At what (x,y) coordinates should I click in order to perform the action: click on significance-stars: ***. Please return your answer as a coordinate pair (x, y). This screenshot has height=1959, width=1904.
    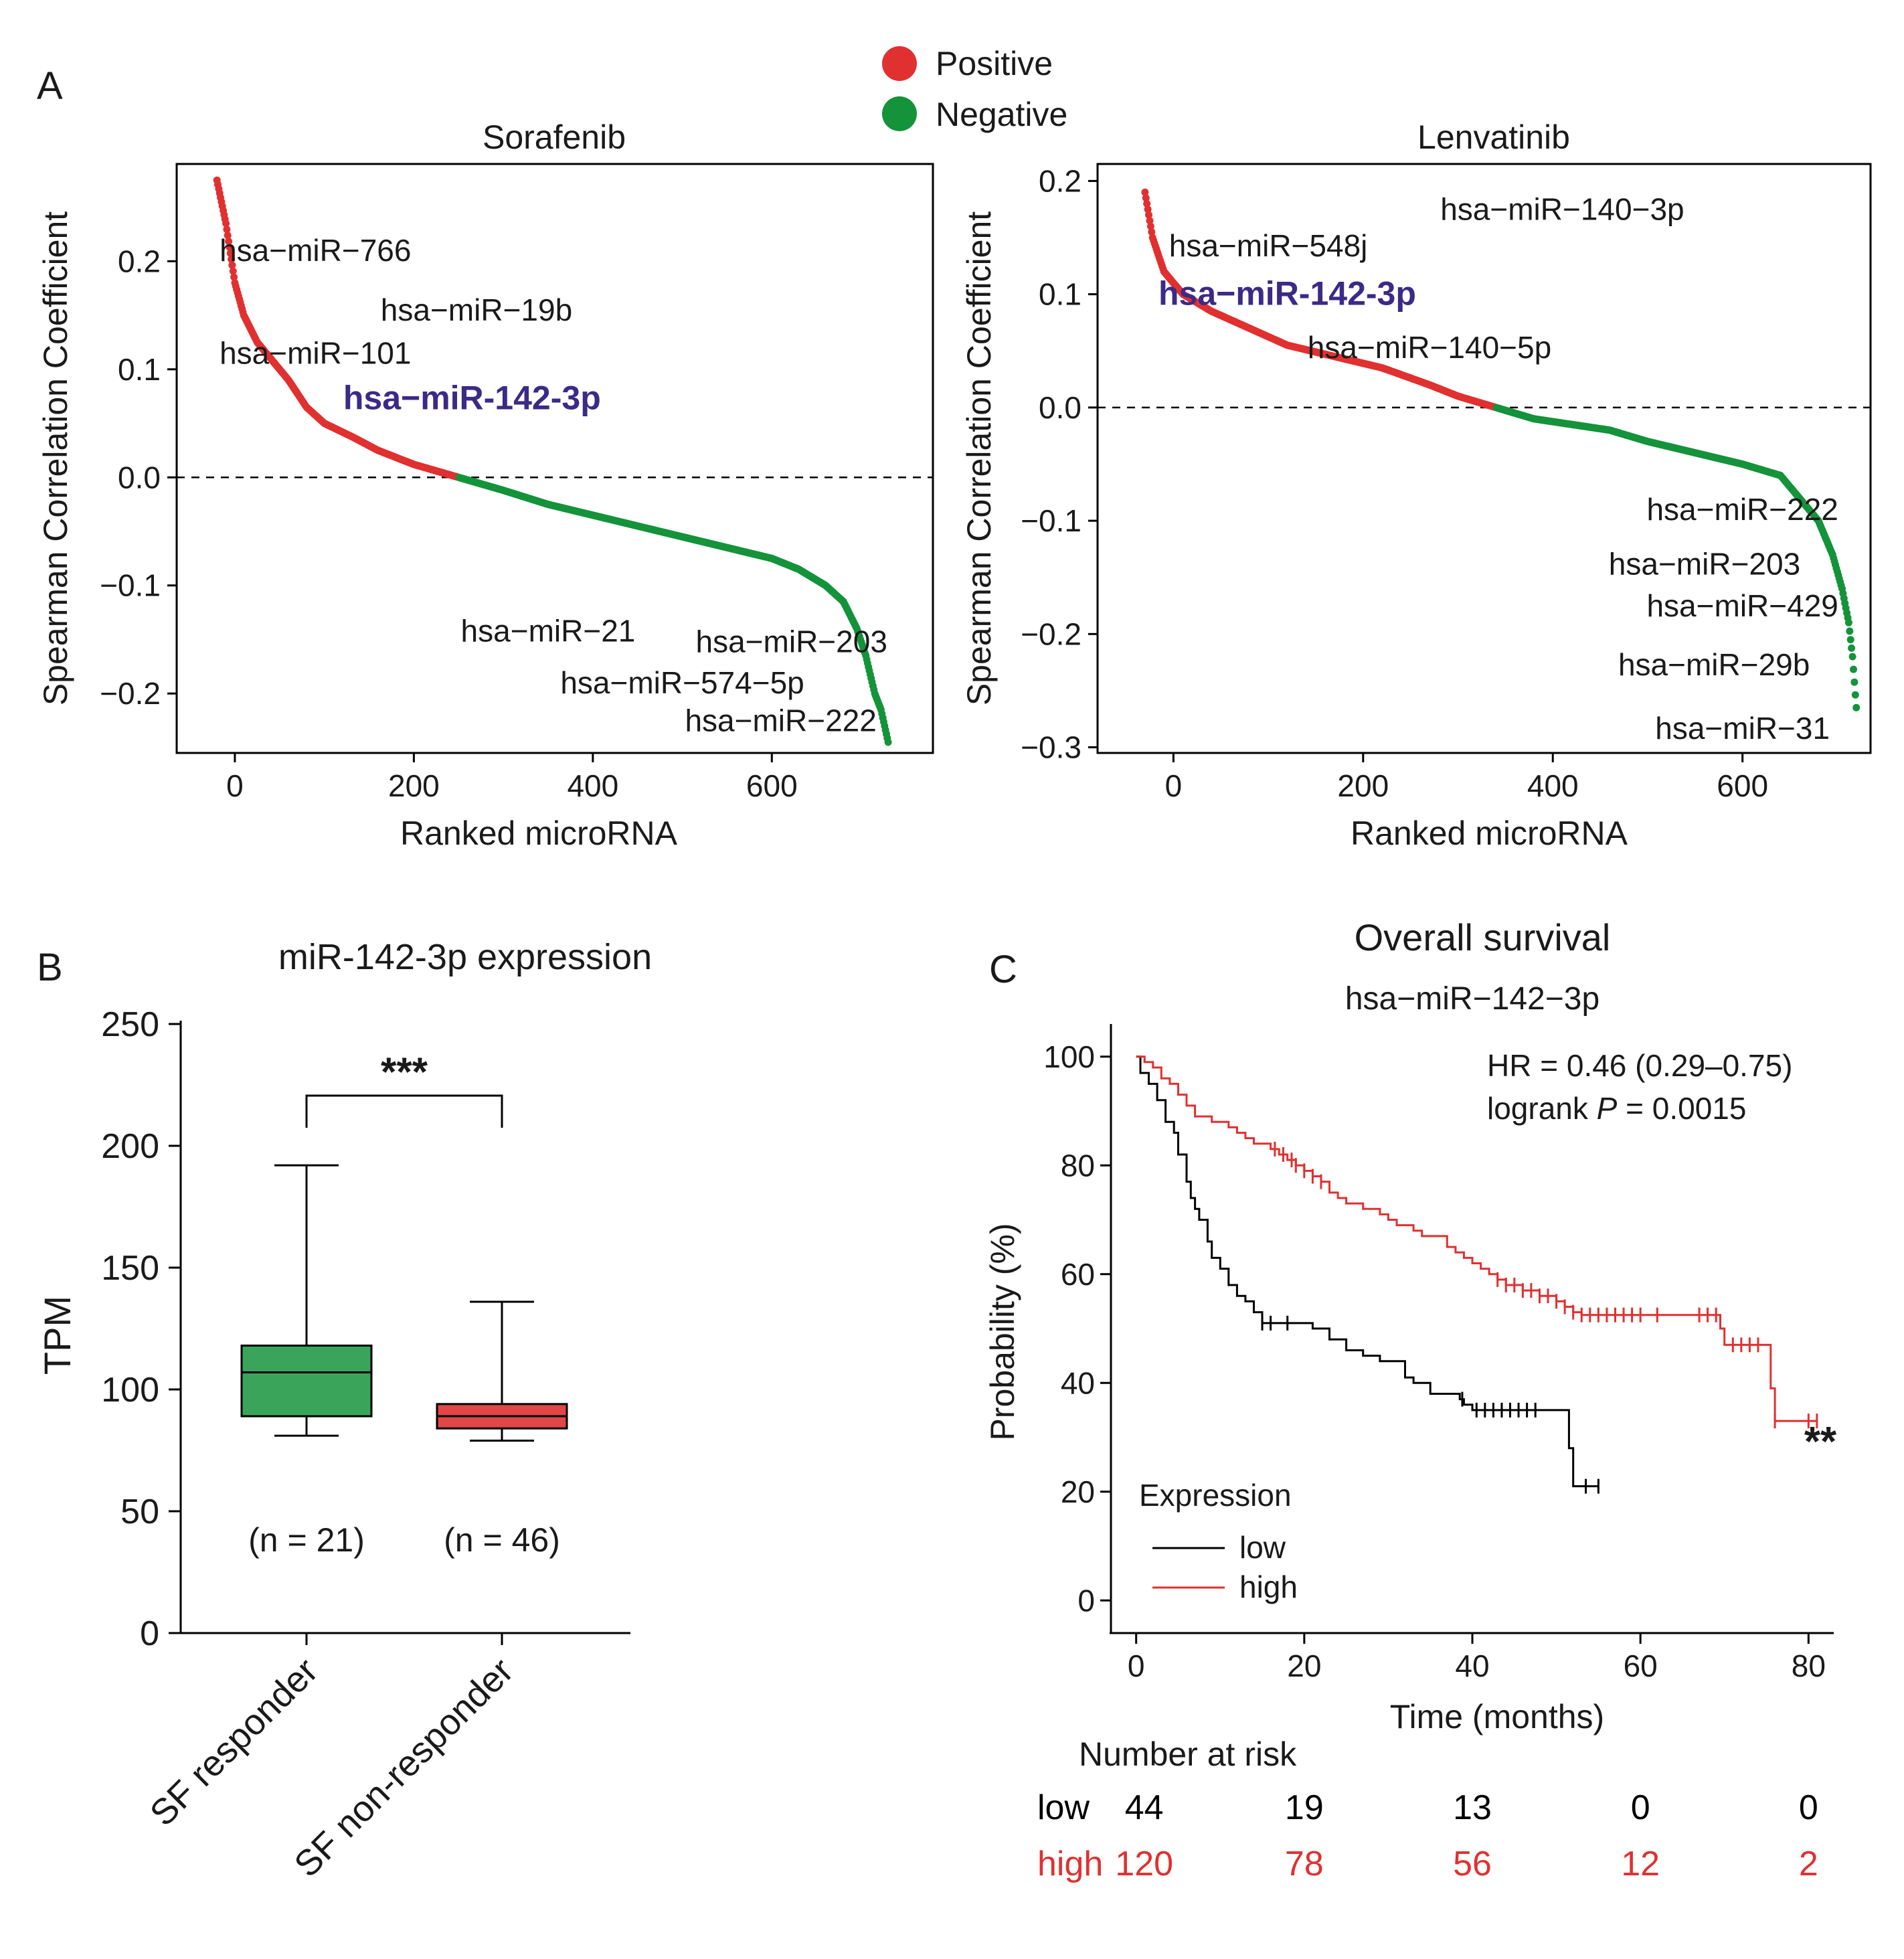
    Looking at the image, I should click on (405, 1071).